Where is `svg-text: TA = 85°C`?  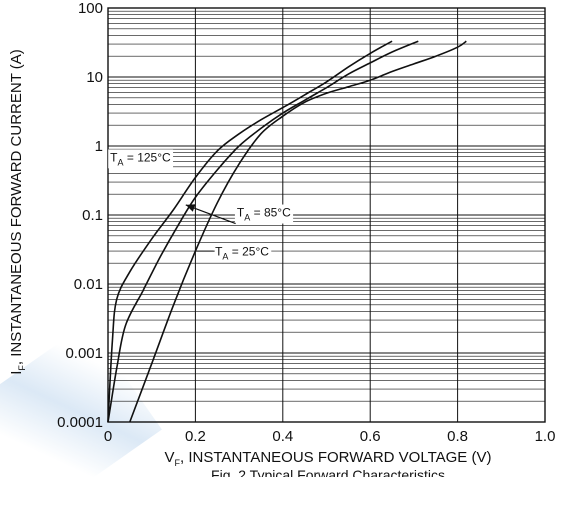
svg-text: TA = 85°C is located at coordinates (264, 214).